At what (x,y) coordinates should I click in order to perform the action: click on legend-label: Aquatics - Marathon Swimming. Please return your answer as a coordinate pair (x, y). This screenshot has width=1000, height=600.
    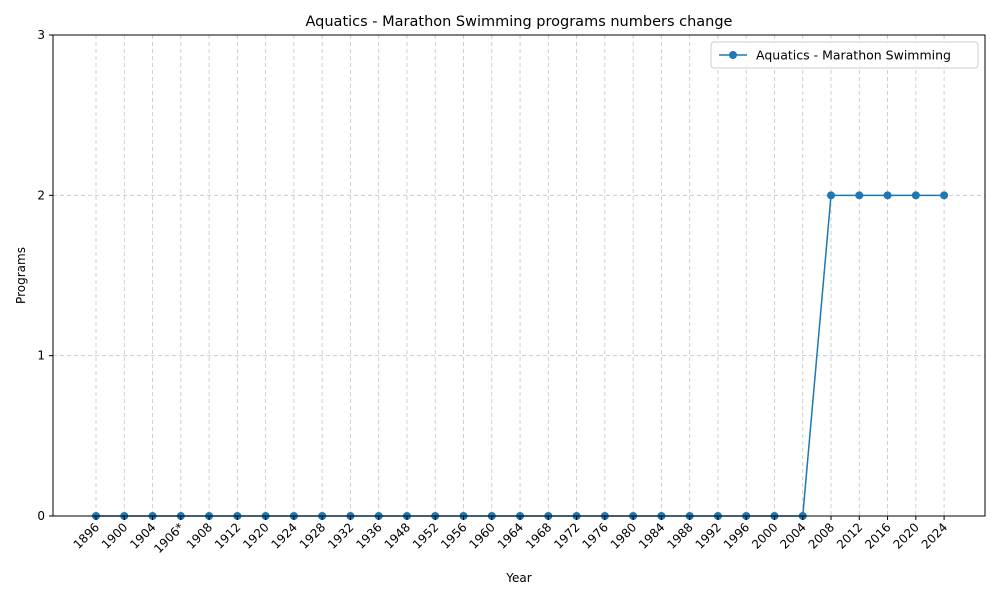
    Looking at the image, I should click on (853, 55).